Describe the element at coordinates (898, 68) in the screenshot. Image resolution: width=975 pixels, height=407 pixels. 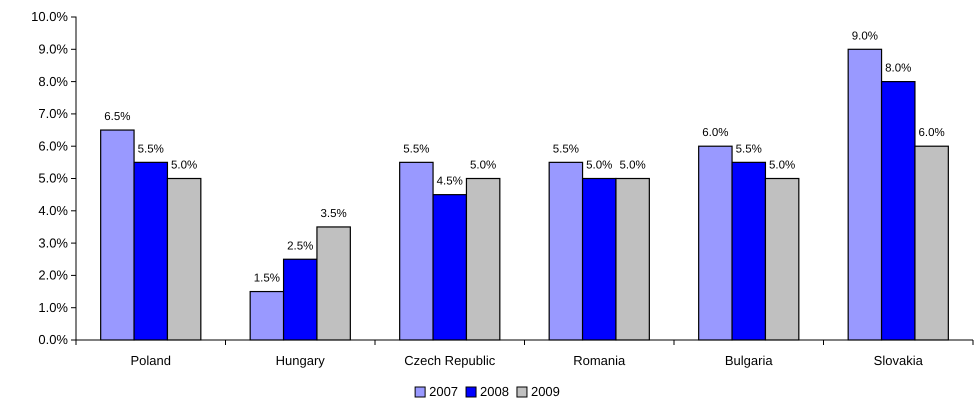
I see `data-label: 8.0%` at that location.